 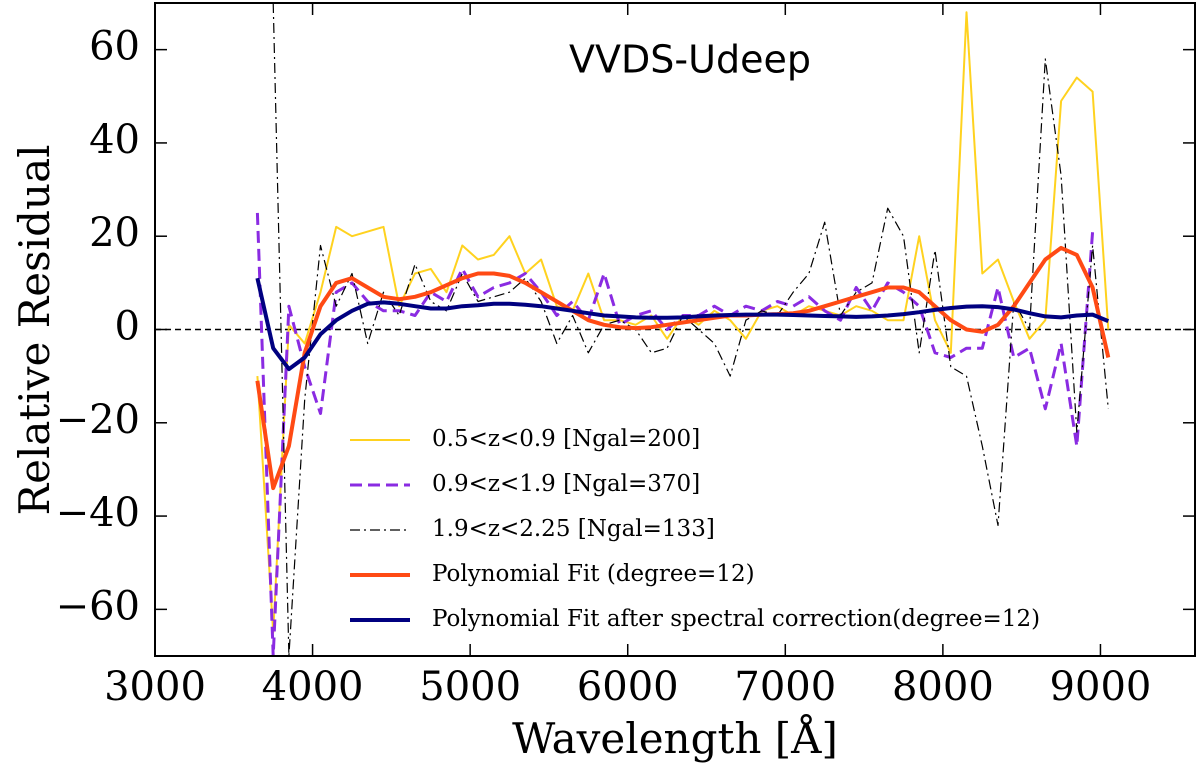 I want to click on x-tick-label: 9000, so click(x=1101, y=687).